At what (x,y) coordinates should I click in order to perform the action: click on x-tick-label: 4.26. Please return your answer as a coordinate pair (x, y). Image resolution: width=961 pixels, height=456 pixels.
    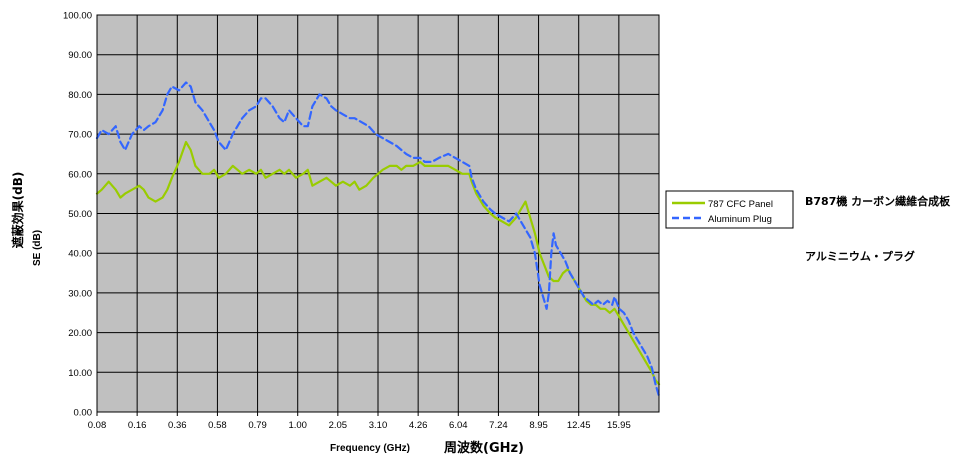
    Looking at the image, I should click on (418, 425).